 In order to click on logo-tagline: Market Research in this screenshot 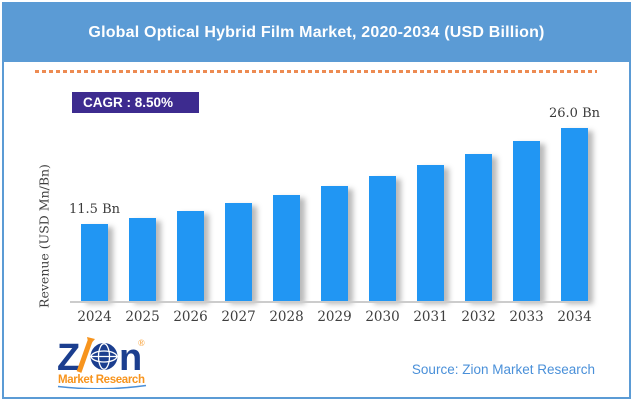, I will do `click(101, 380)`.